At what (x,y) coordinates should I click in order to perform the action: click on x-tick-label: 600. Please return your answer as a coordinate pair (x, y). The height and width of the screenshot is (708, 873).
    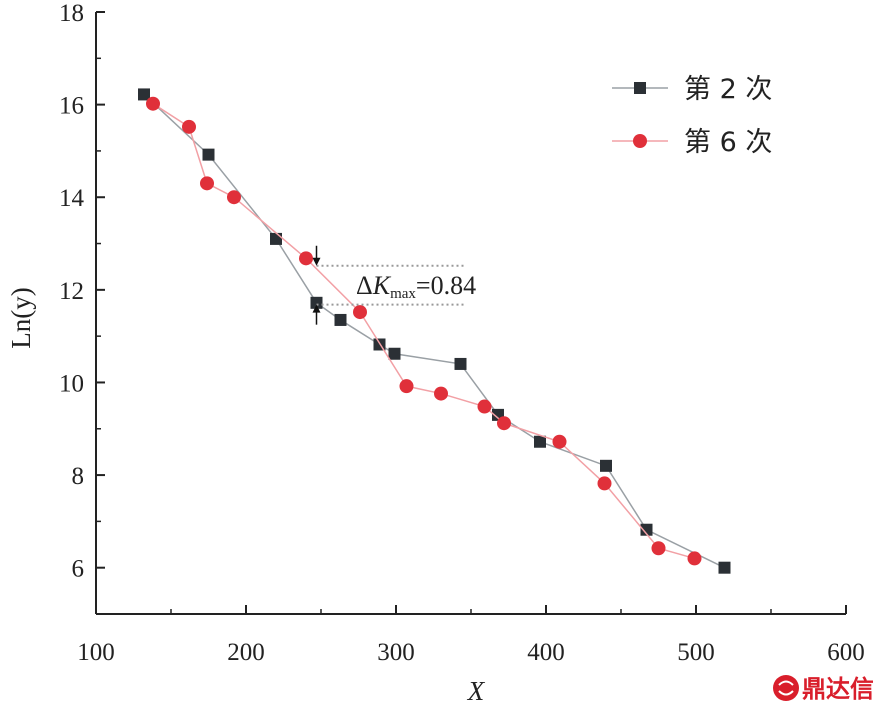
    Looking at the image, I should click on (846, 652).